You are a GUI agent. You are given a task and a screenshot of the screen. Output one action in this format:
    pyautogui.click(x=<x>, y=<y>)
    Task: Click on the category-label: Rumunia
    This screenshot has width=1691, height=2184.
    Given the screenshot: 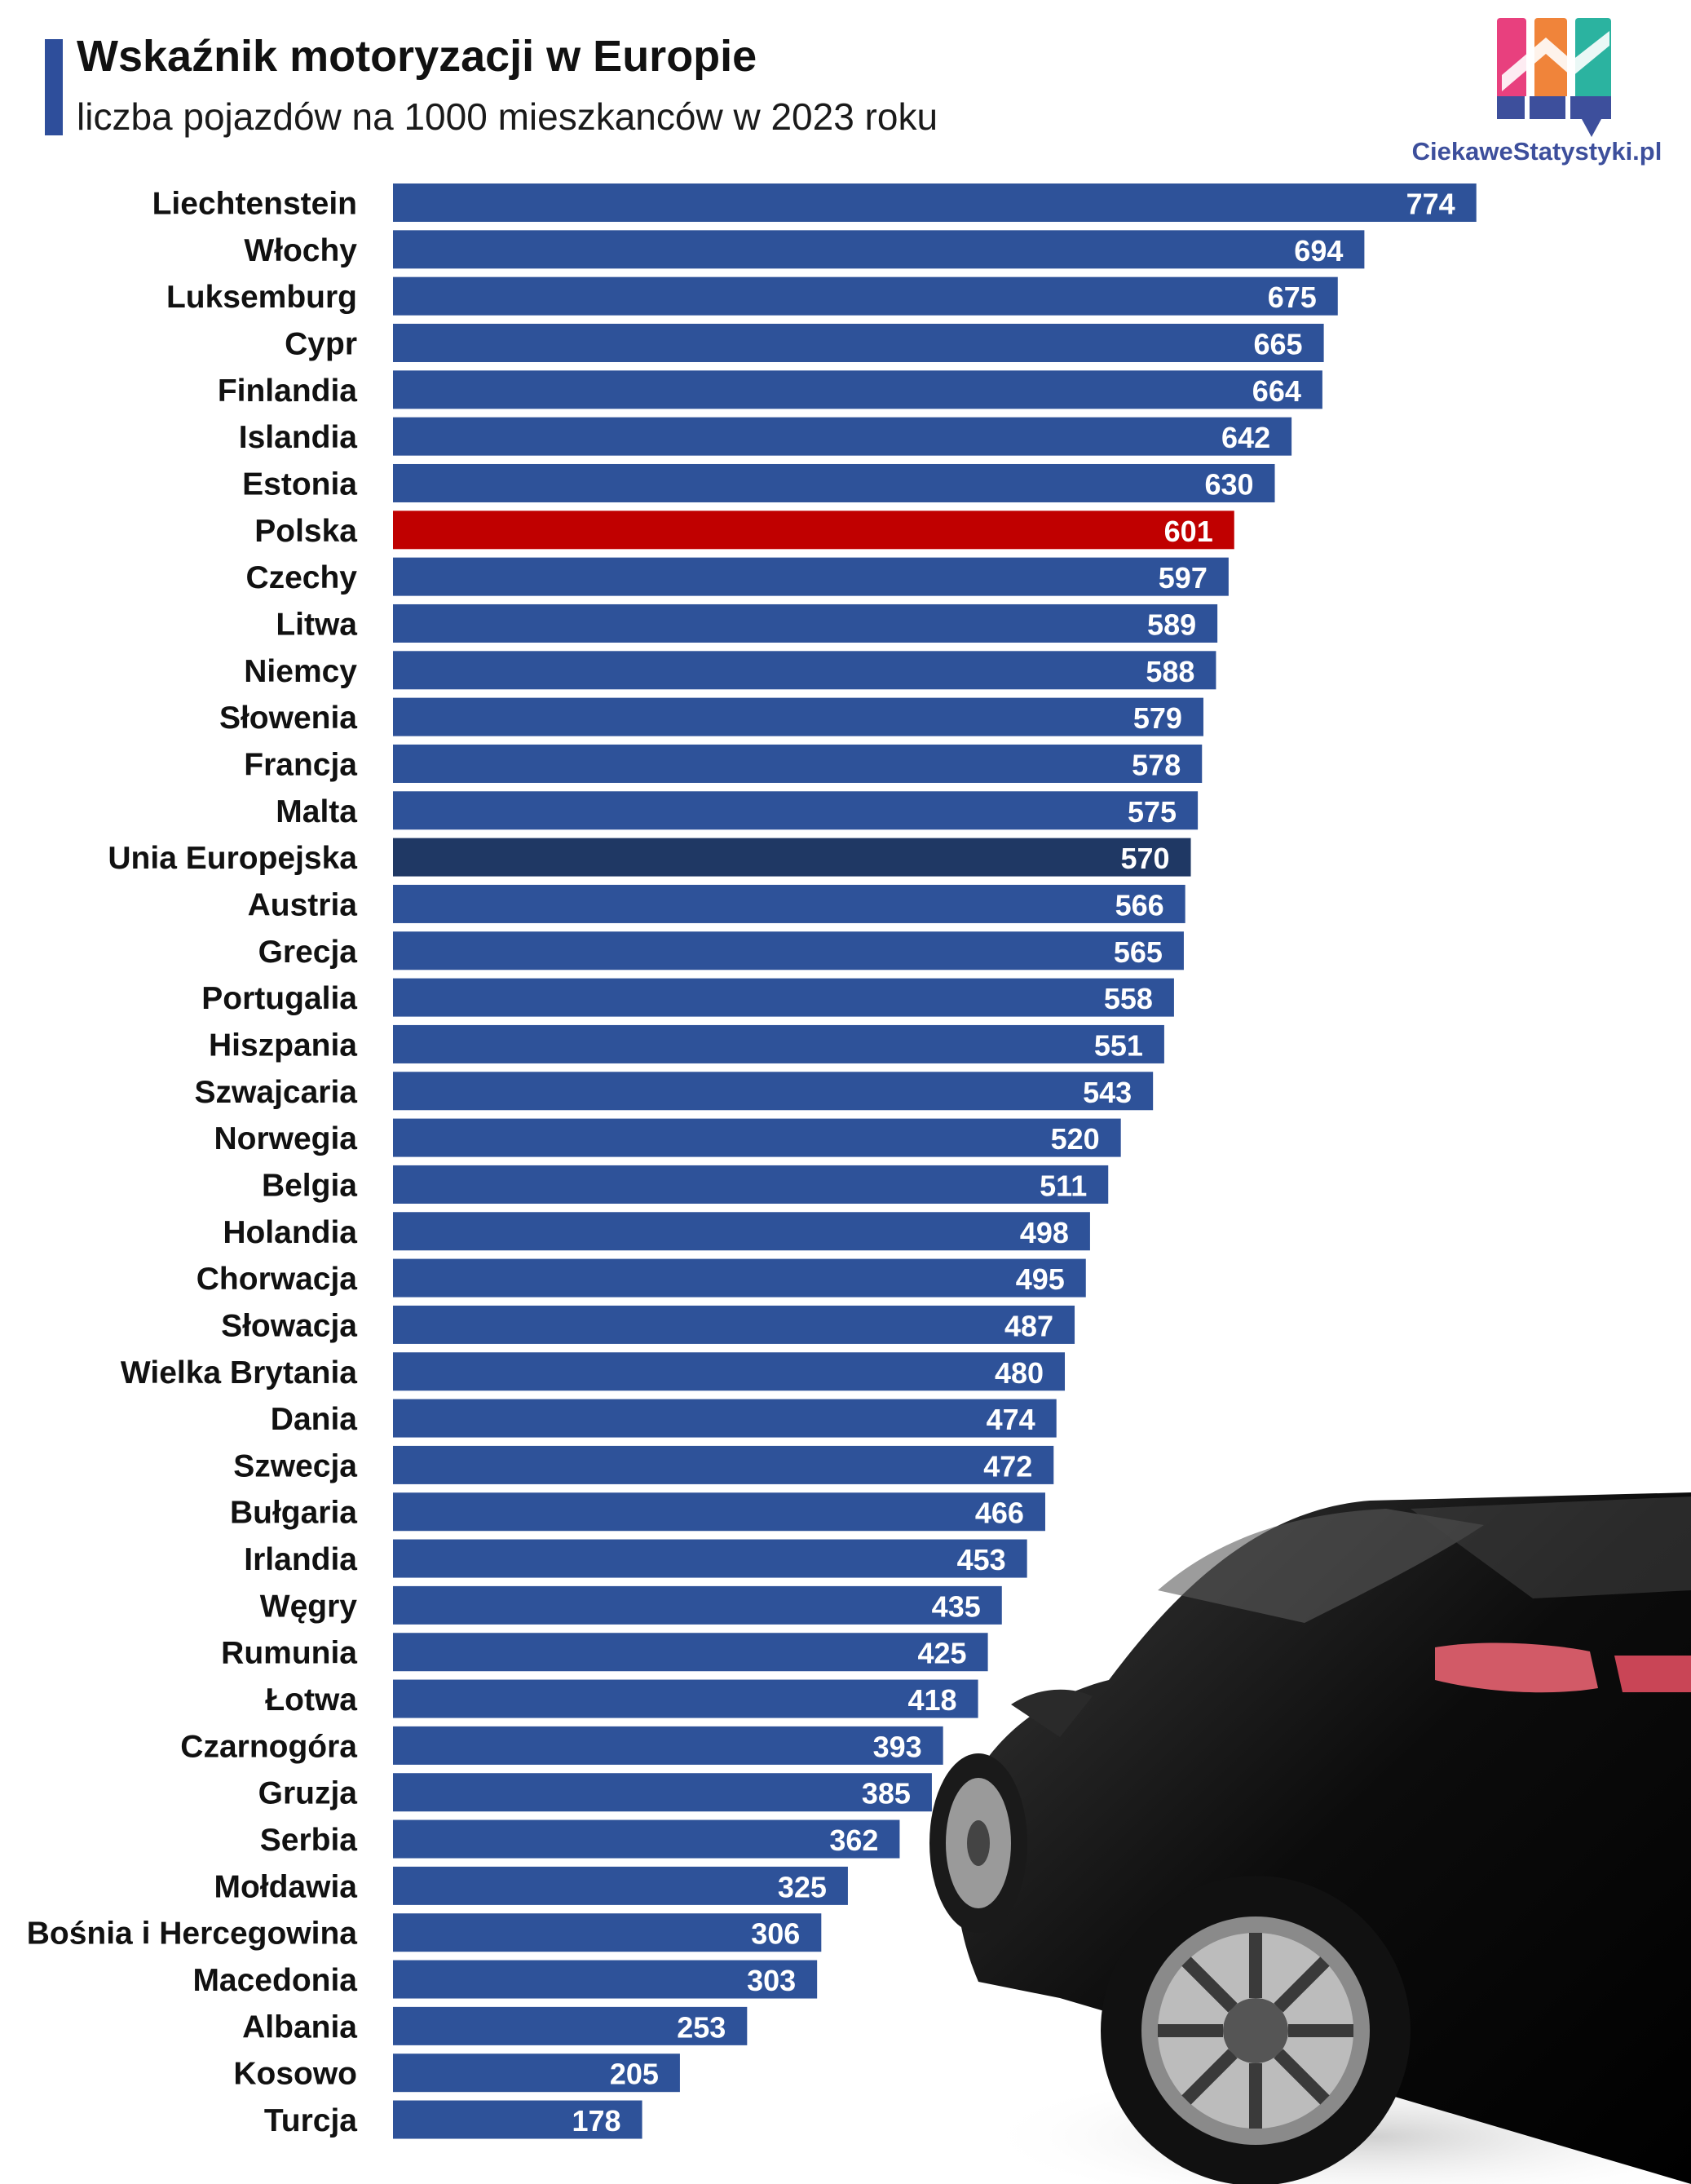 What is the action you would take?
    pyautogui.click(x=289, y=1653)
    